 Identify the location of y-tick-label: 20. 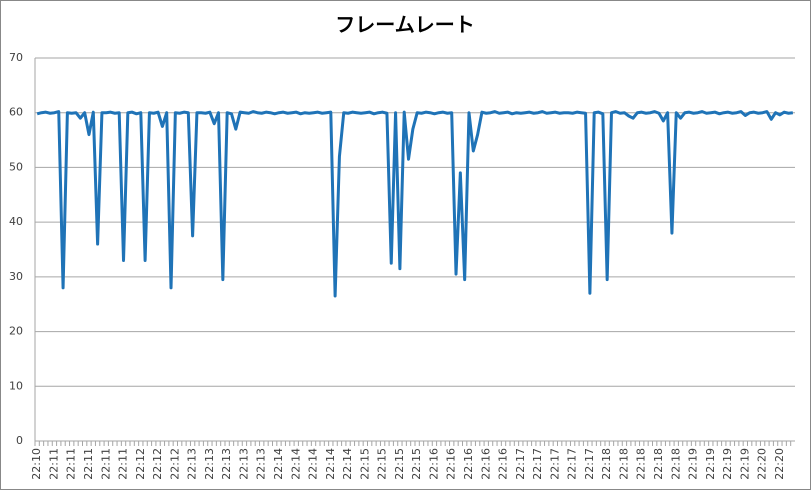
(16, 331).